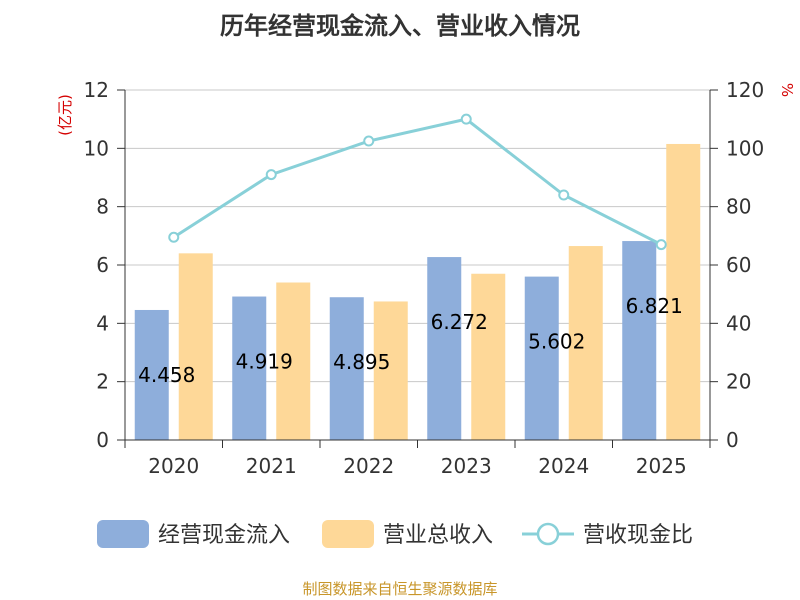 Image resolution: width=800 pixels, height=600 pixels. I want to click on left-tick-label: 8, so click(102, 207).